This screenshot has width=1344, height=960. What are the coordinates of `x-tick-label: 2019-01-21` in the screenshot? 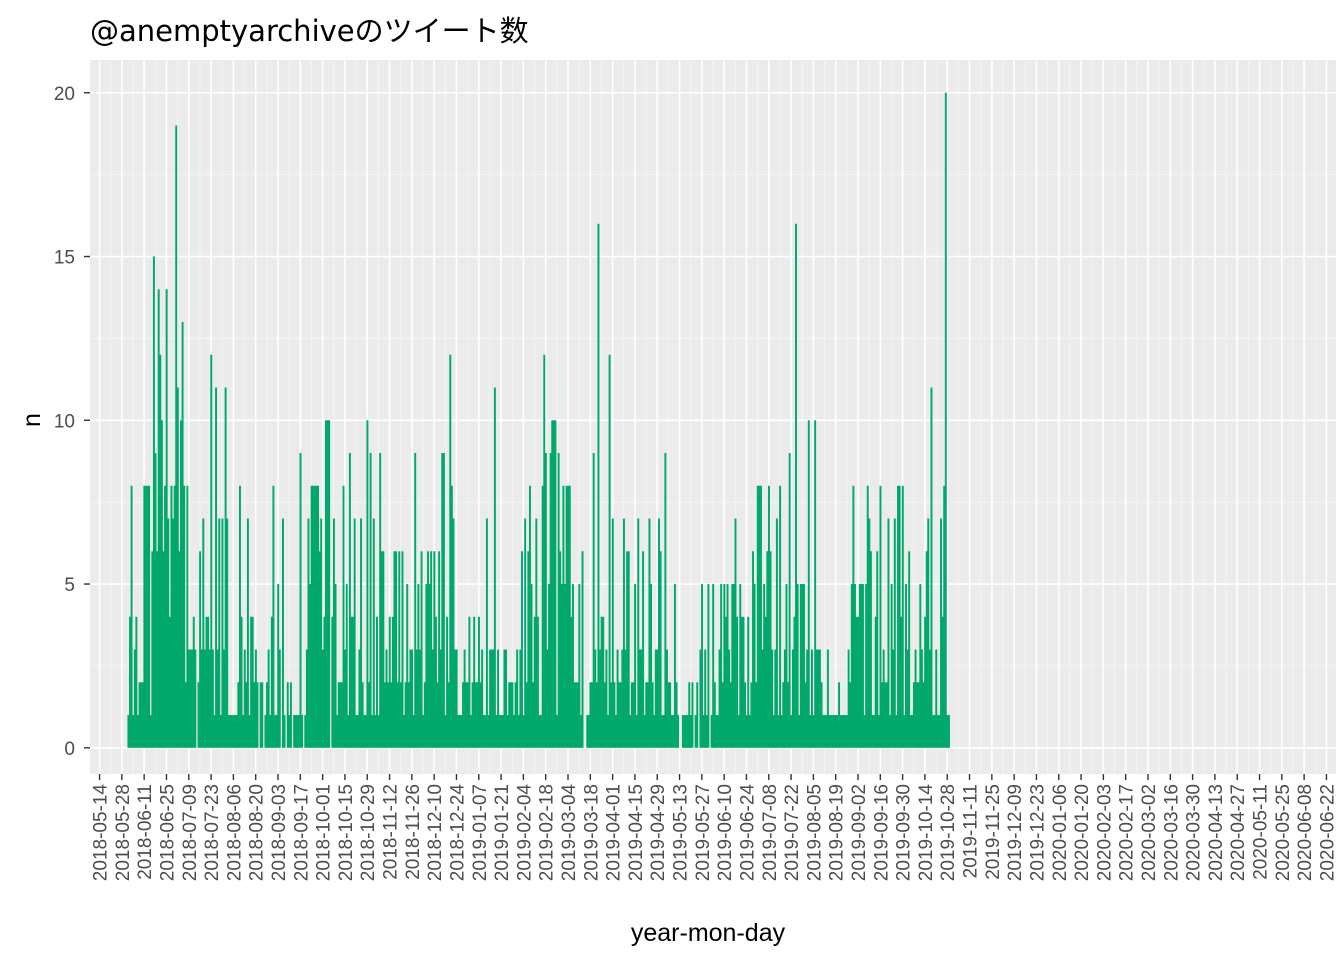 It's located at (502, 832).